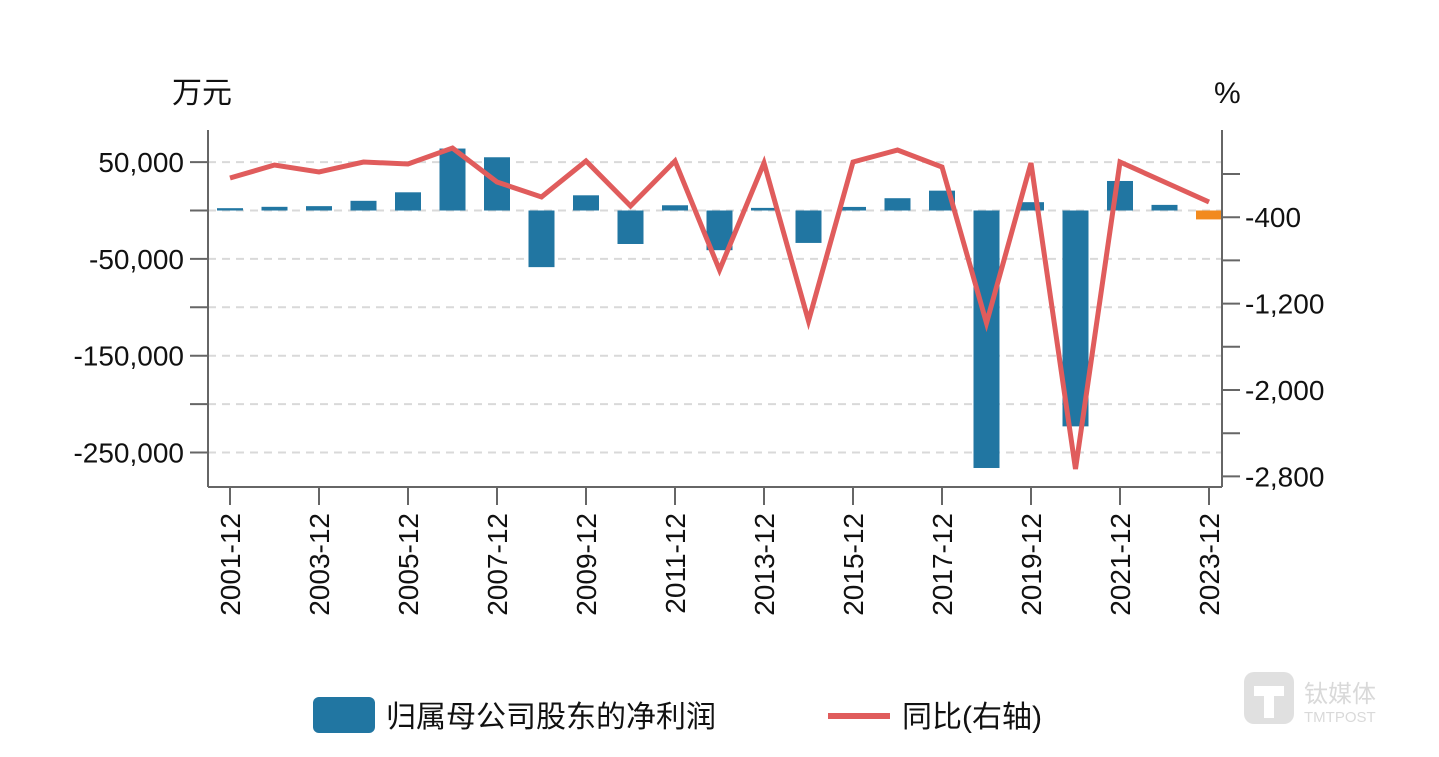 The width and height of the screenshot is (1439, 757). What do you see at coordinates (1284, 390) in the screenshot?
I see `right-tick-label: -2,000` at bounding box center [1284, 390].